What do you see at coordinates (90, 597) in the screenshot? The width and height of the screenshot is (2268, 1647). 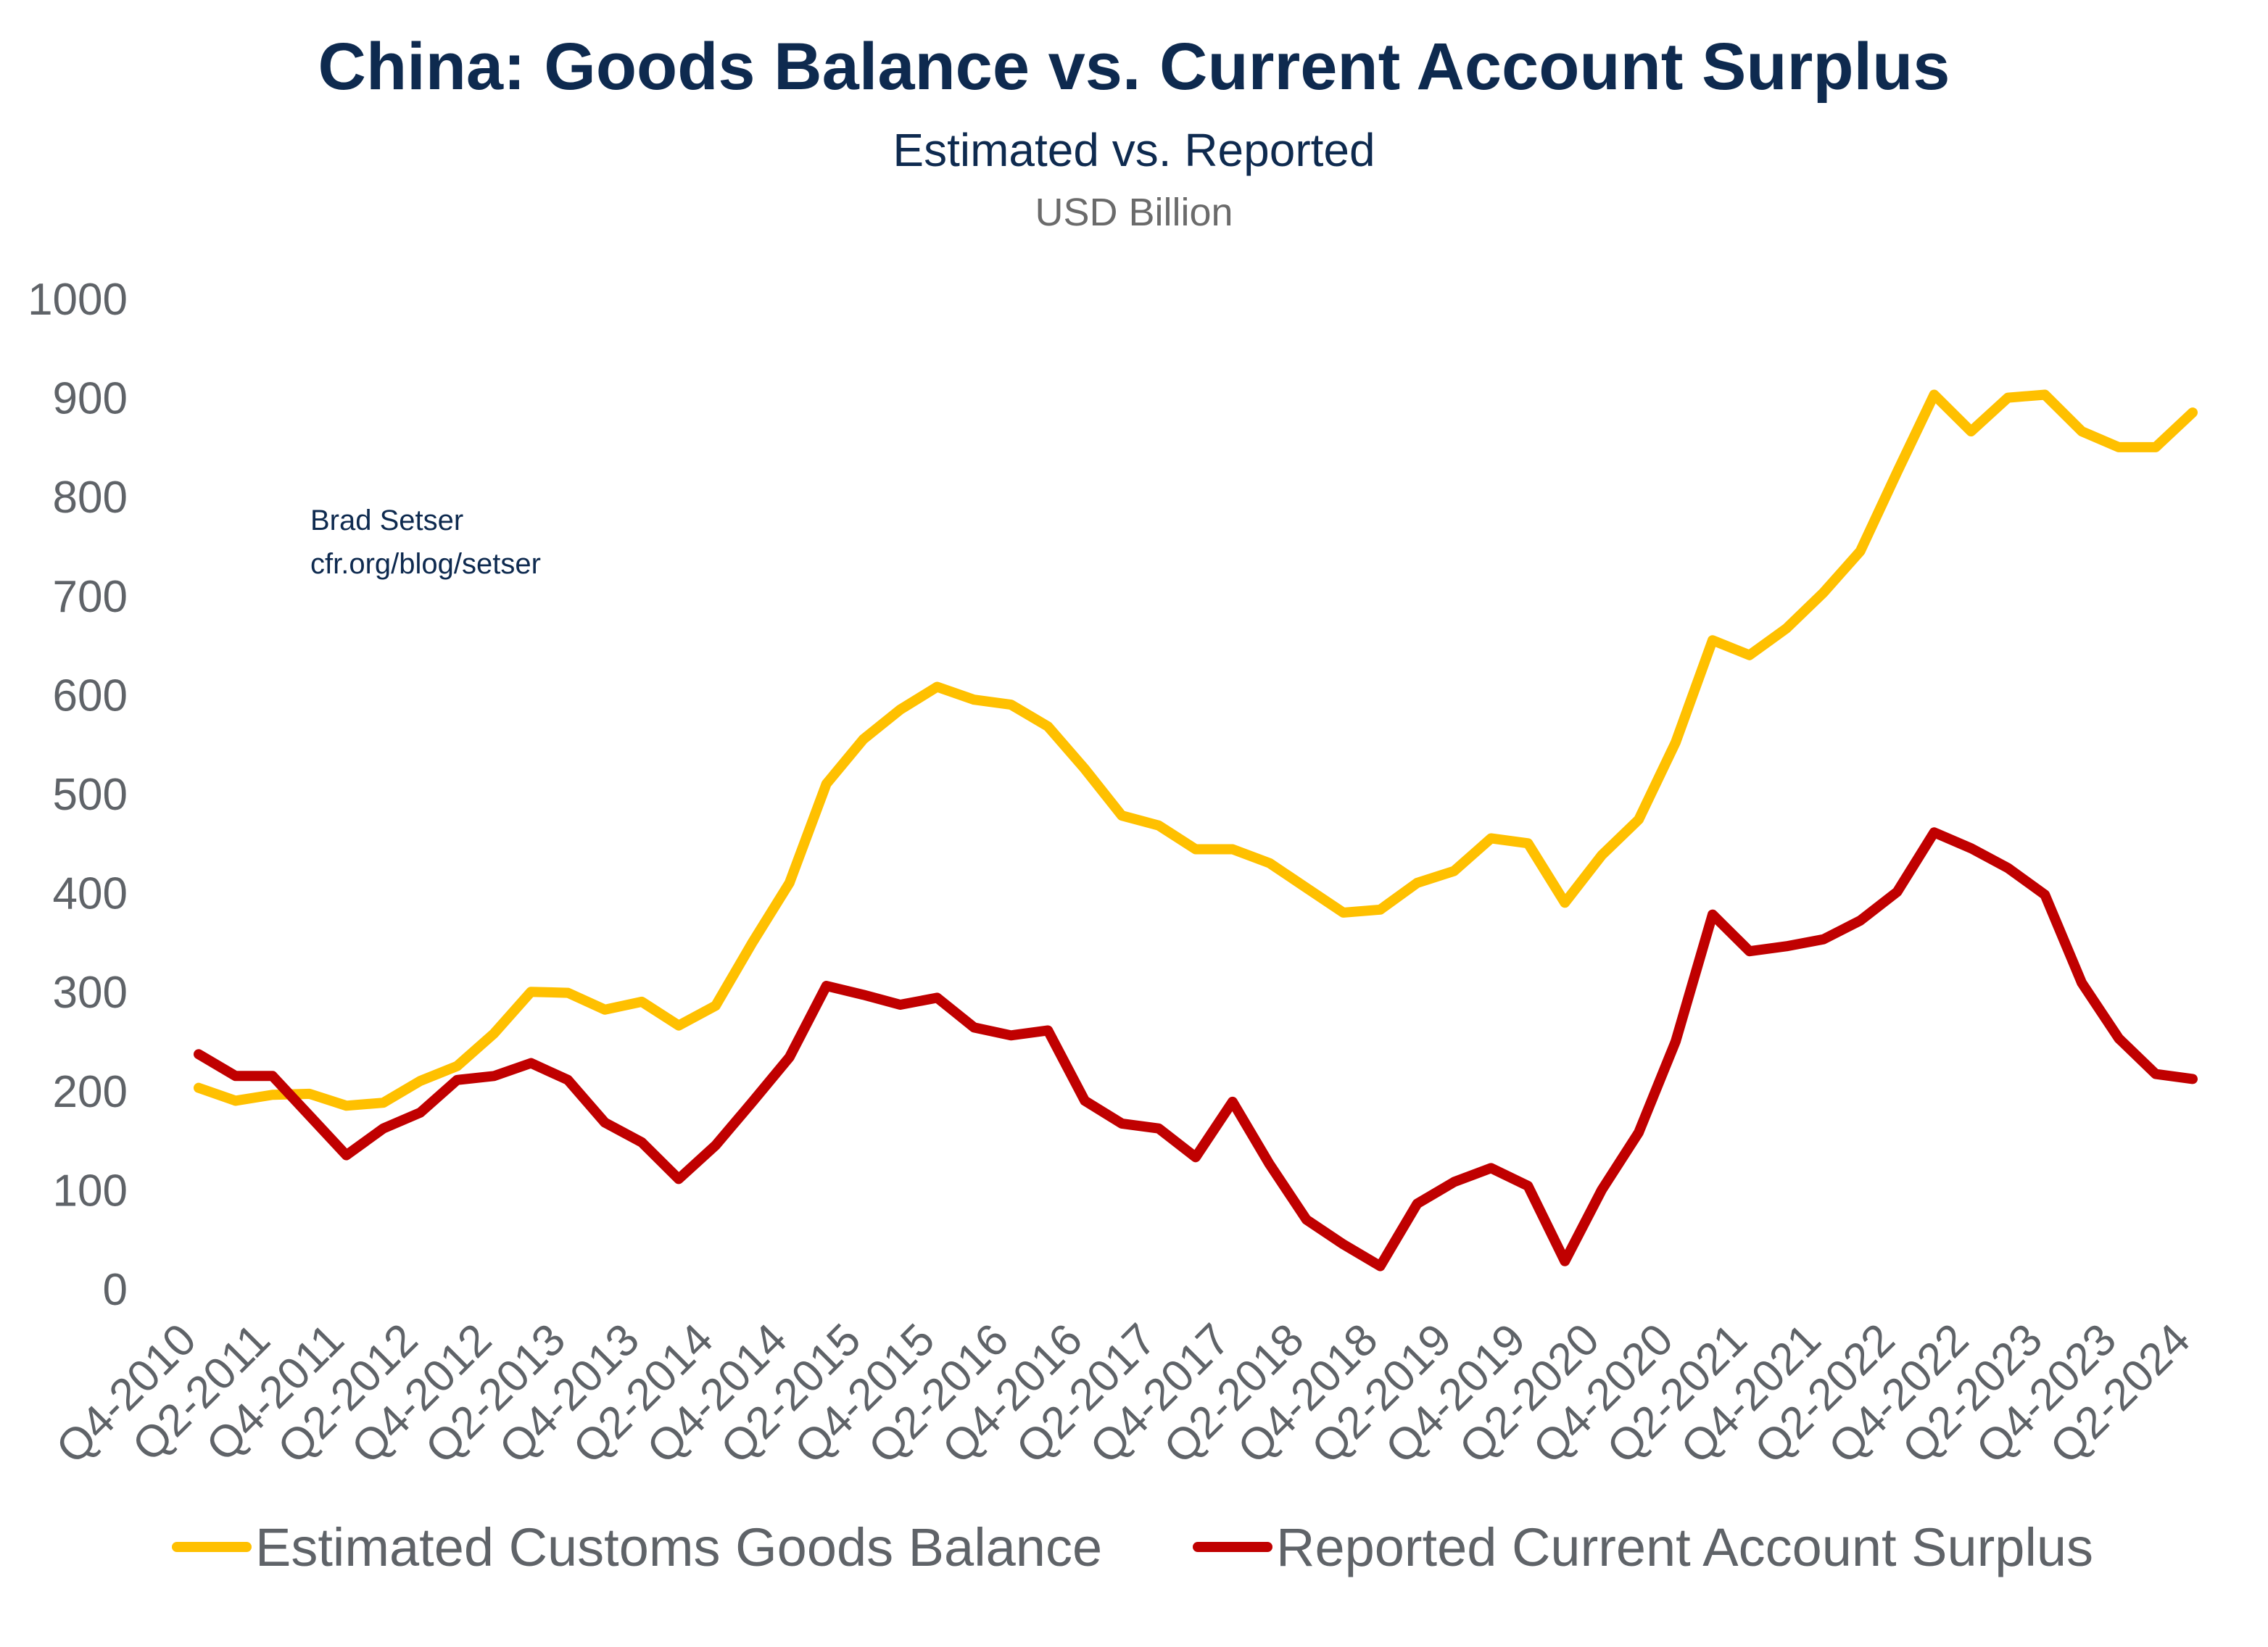 I see `y-tick-label: 700` at bounding box center [90, 597].